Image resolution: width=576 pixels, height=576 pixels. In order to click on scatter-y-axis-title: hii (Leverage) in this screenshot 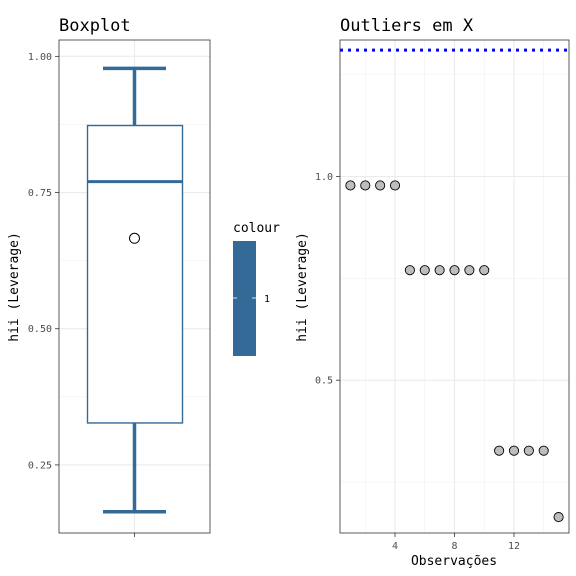, I will do `click(302, 287)`.